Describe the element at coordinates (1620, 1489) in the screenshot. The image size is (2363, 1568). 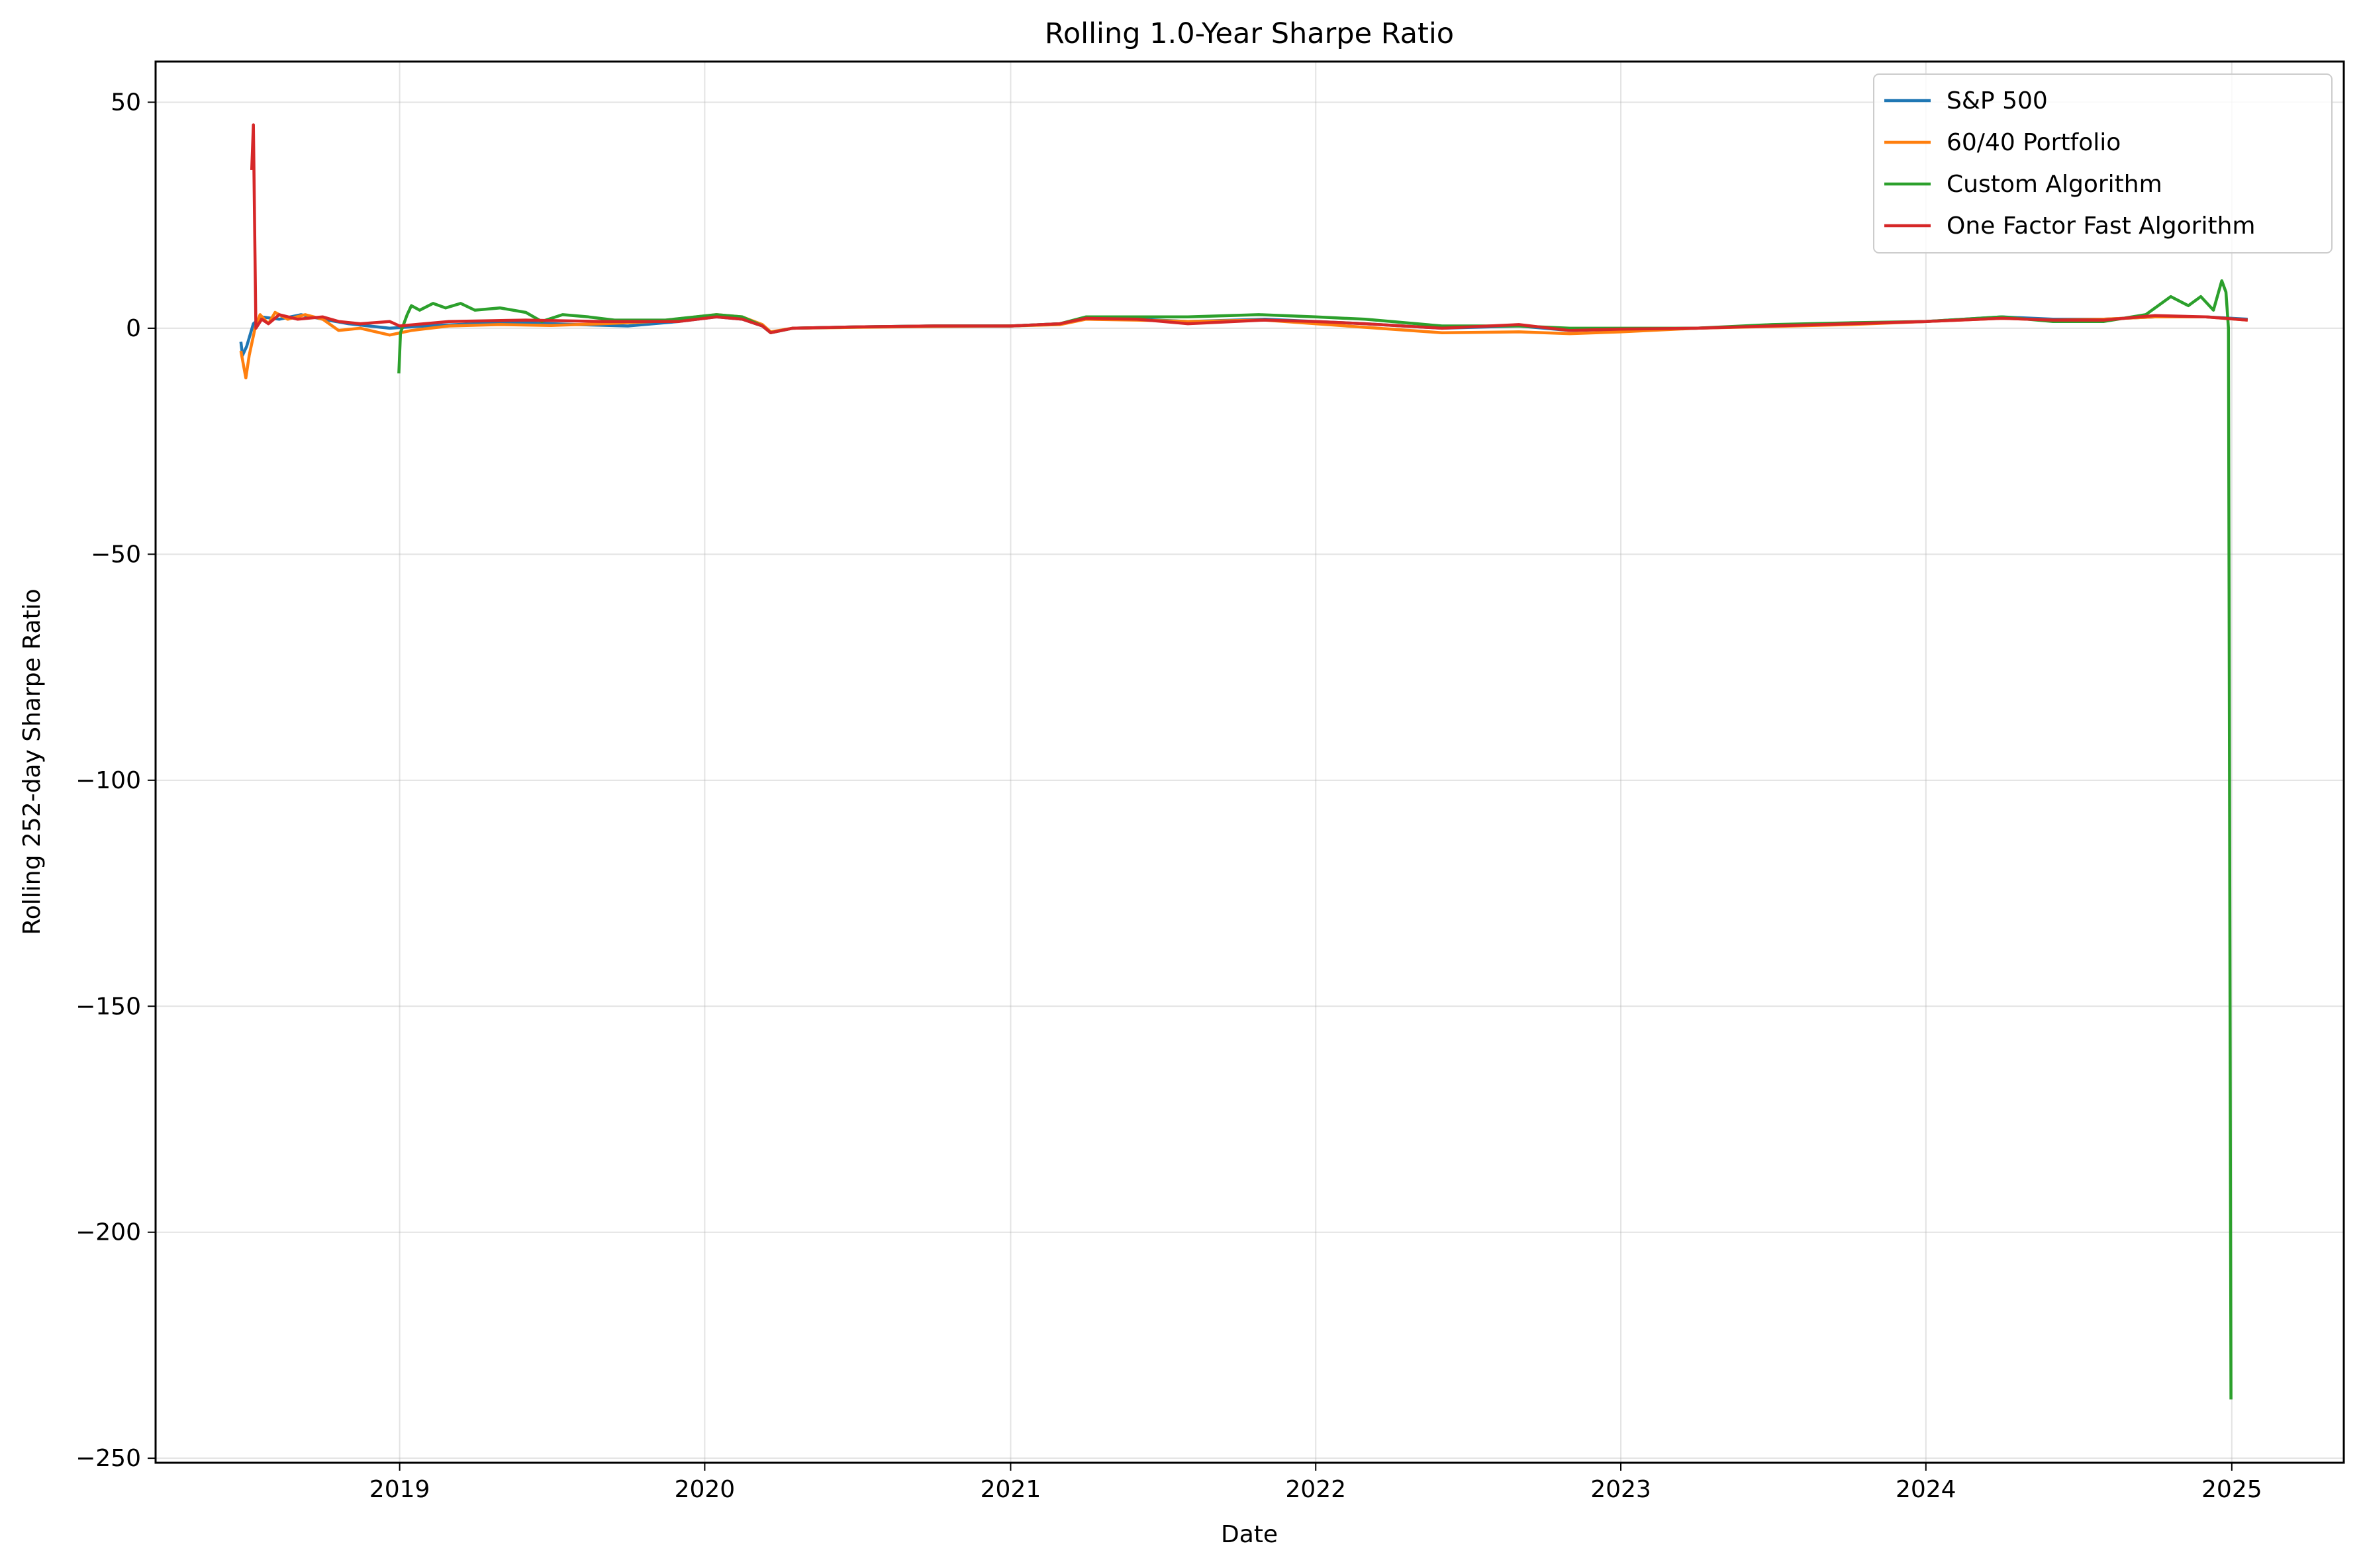
I see `x-tick-label: 2023` at that location.